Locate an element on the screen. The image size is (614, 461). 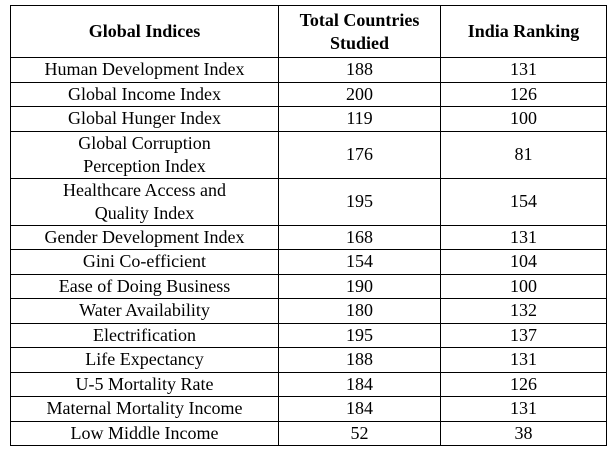
cell-value: 180 is located at coordinates (359, 310).